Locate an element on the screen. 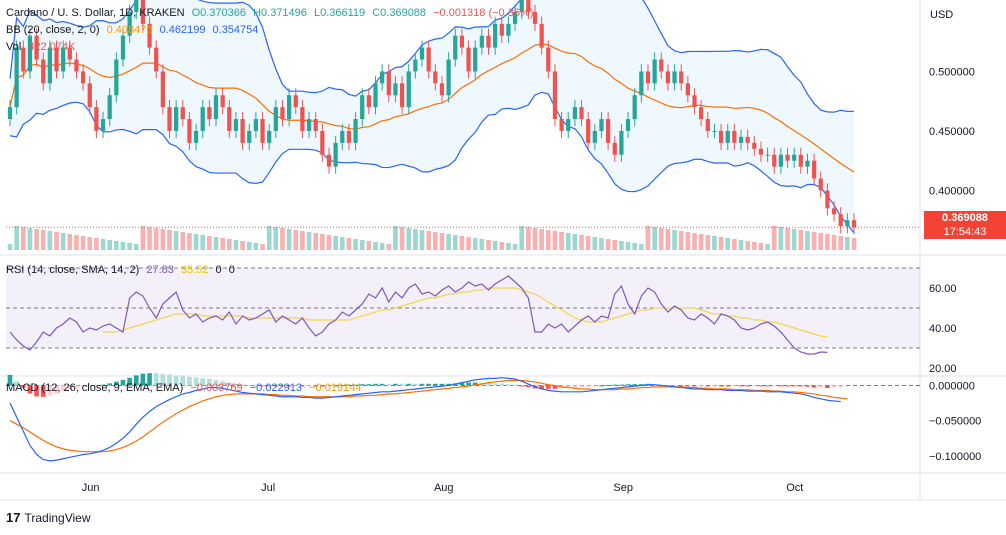 This screenshot has height=535, width=1006. macd-signal-line is located at coordinates (428, 416).